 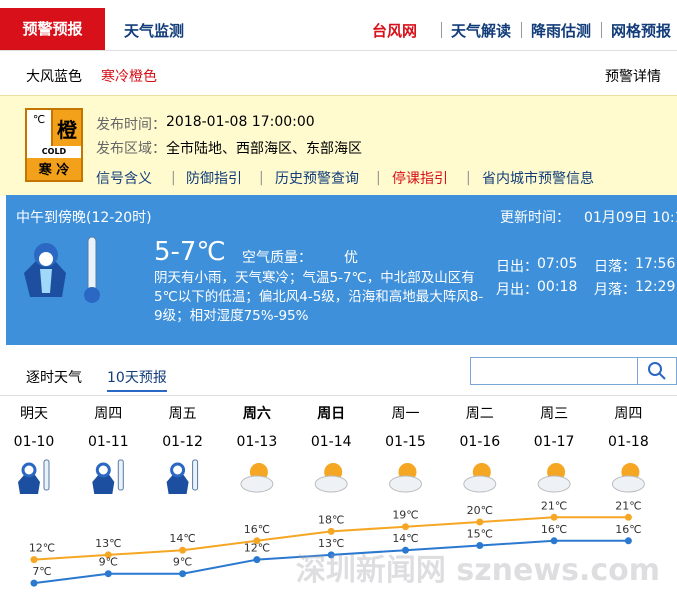 I want to click on forecast-tab: 逐时天气, so click(x=54, y=378).